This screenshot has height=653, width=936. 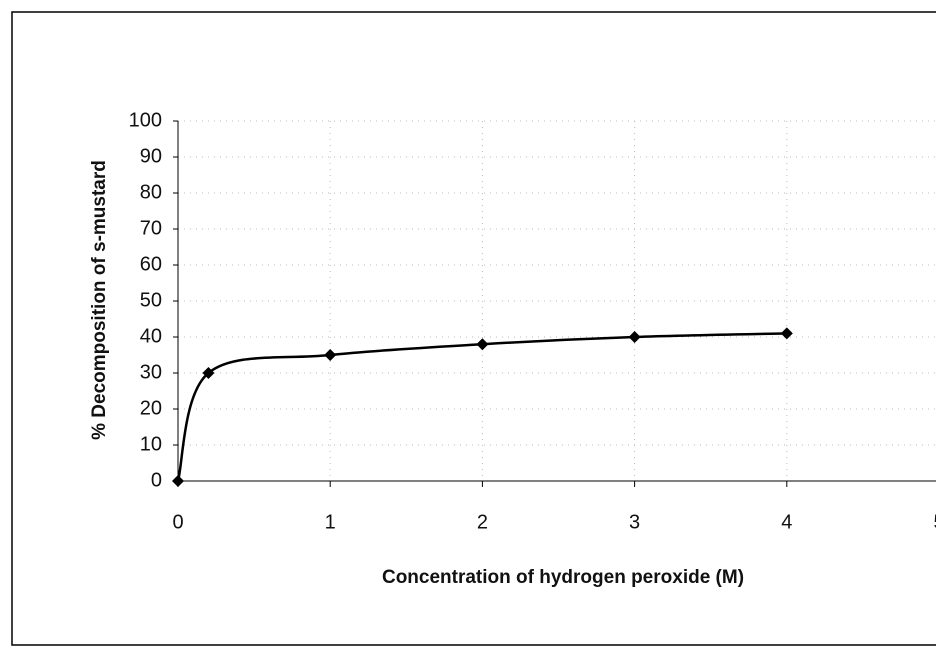 What do you see at coordinates (634, 522) in the screenshot?
I see `x-tick-label: 3` at bounding box center [634, 522].